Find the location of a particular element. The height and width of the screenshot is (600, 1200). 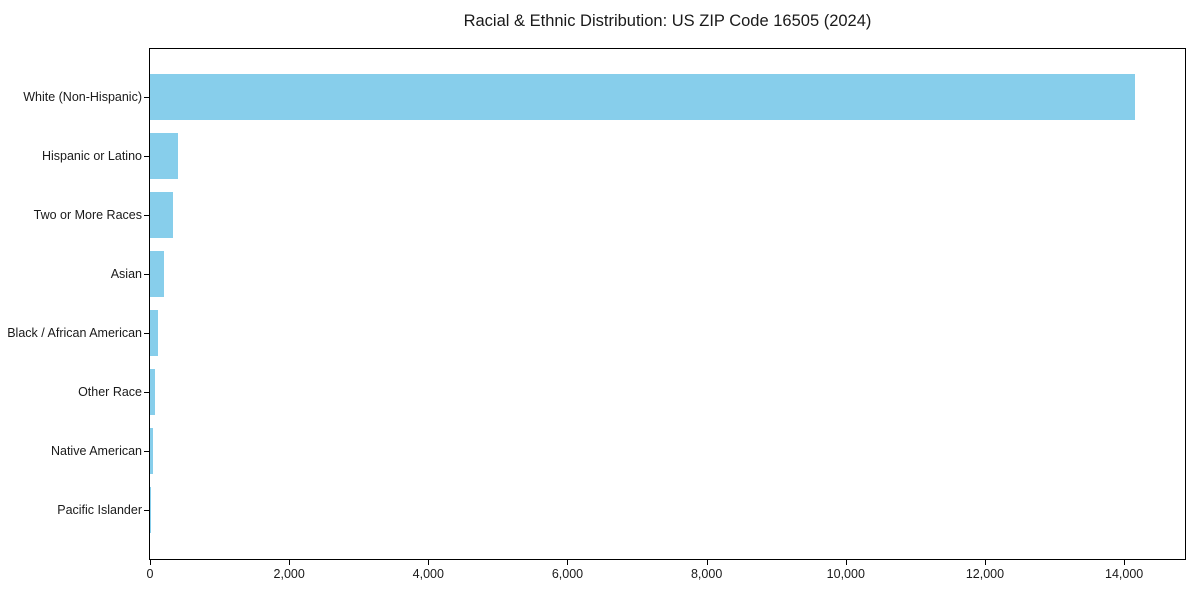

y-axis-label: Asian is located at coordinates (126, 273).